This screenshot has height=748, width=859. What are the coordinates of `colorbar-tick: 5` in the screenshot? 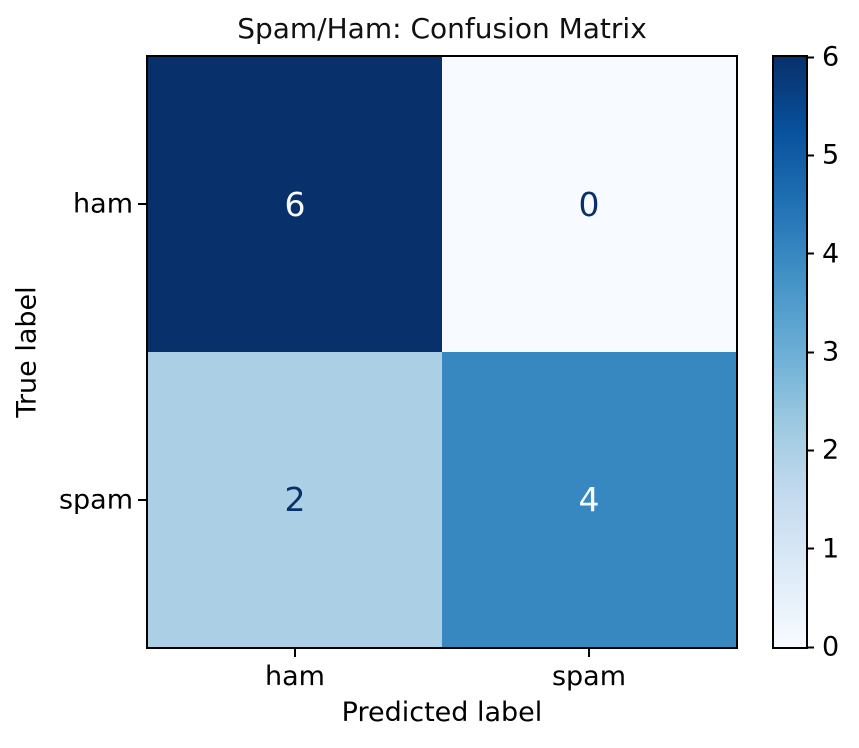 It's located at (822, 155).